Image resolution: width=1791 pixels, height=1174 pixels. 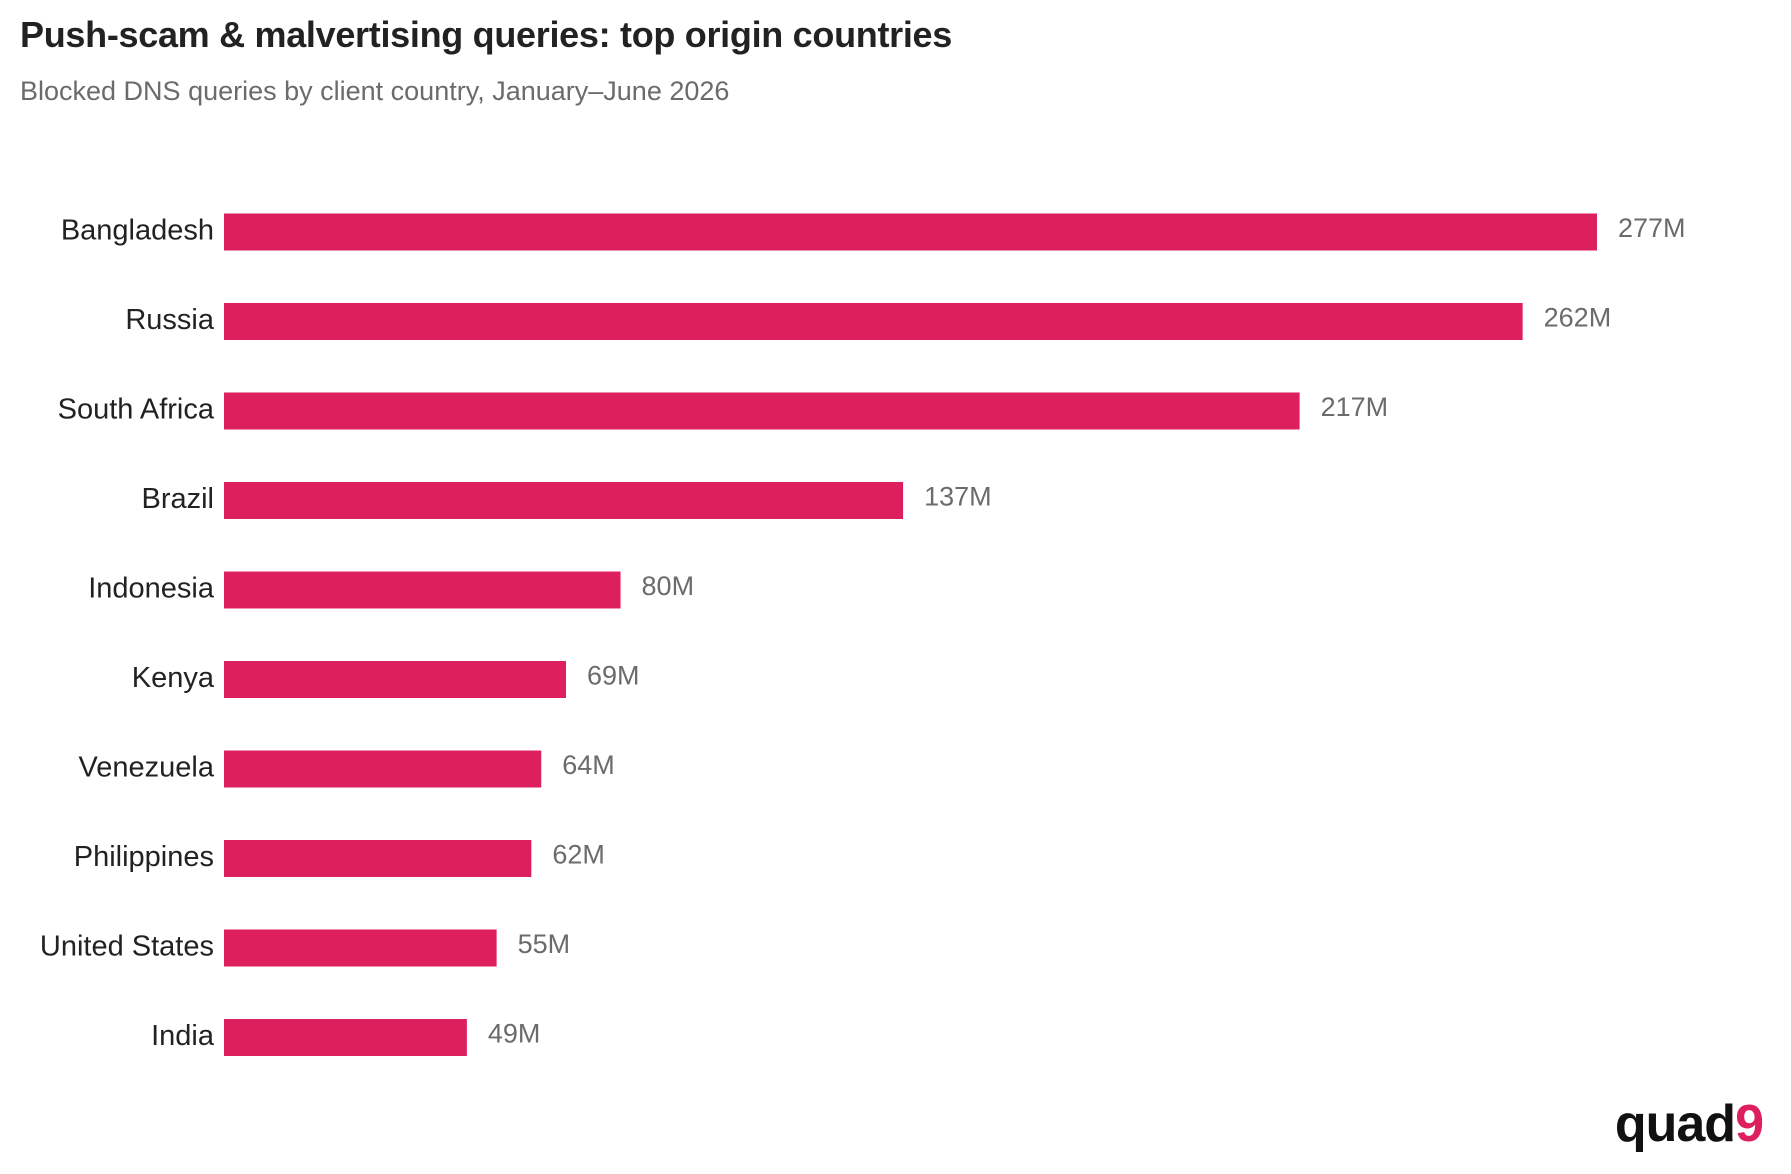 I want to click on quad9-logo: quad9, so click(x=1689, y=1124).